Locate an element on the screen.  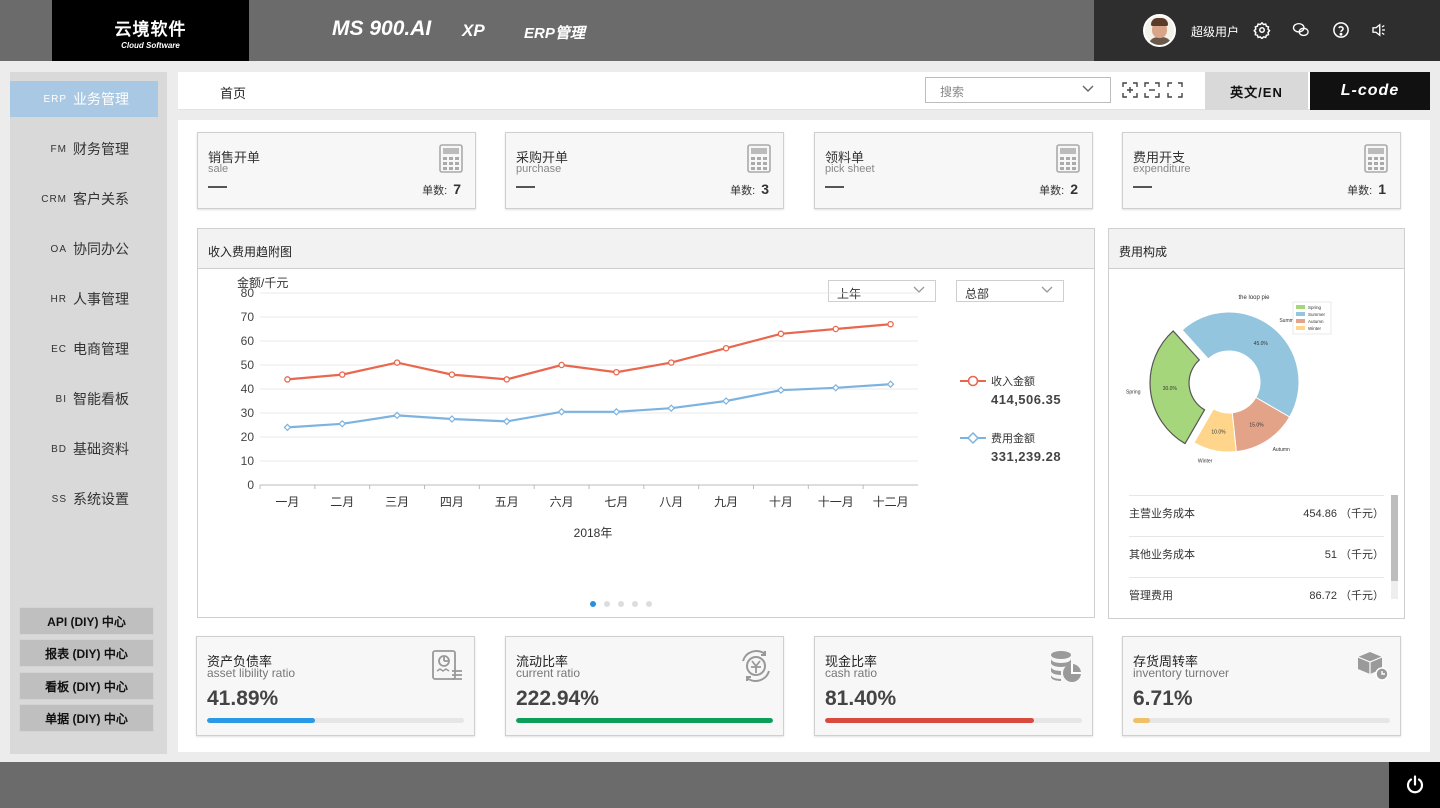
carousel-dots is located at coordinates (621, 604).